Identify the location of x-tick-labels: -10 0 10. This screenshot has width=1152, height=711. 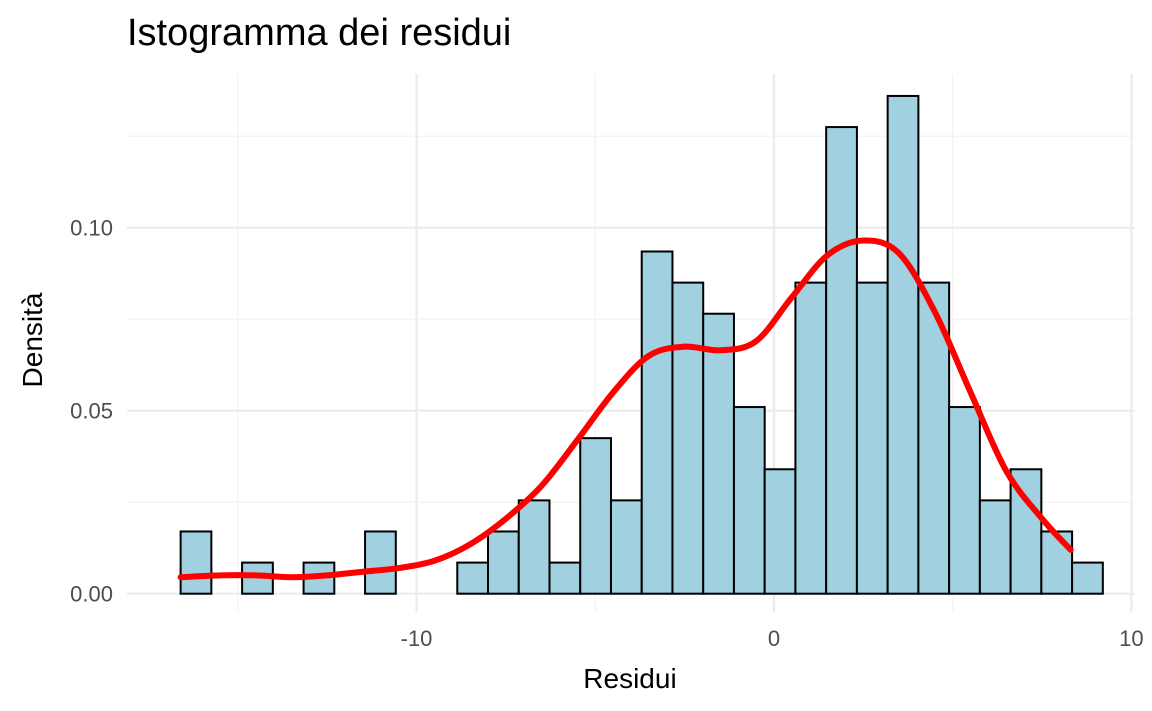
(772, 638).